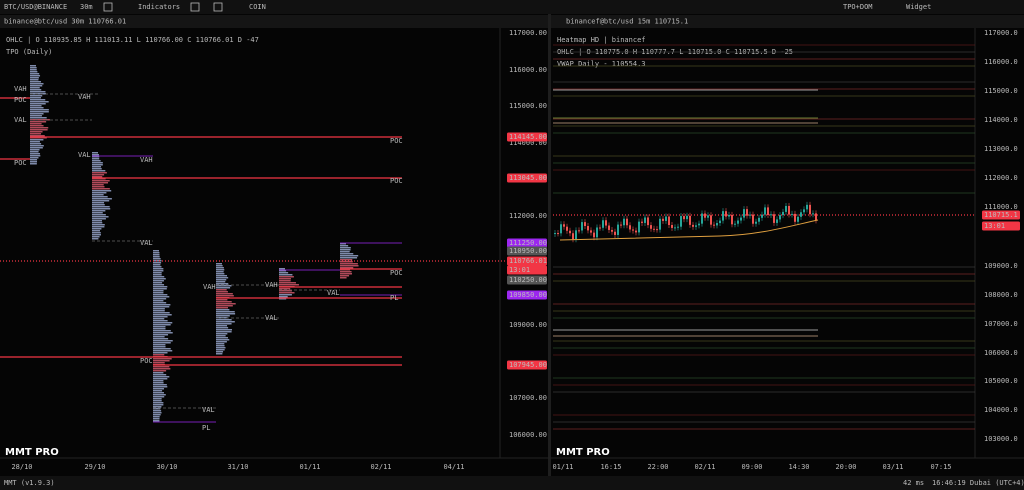 This screenshot has height=490, width=1024. I want to click on price-tag-label: 109850.00, so click(528, 295).